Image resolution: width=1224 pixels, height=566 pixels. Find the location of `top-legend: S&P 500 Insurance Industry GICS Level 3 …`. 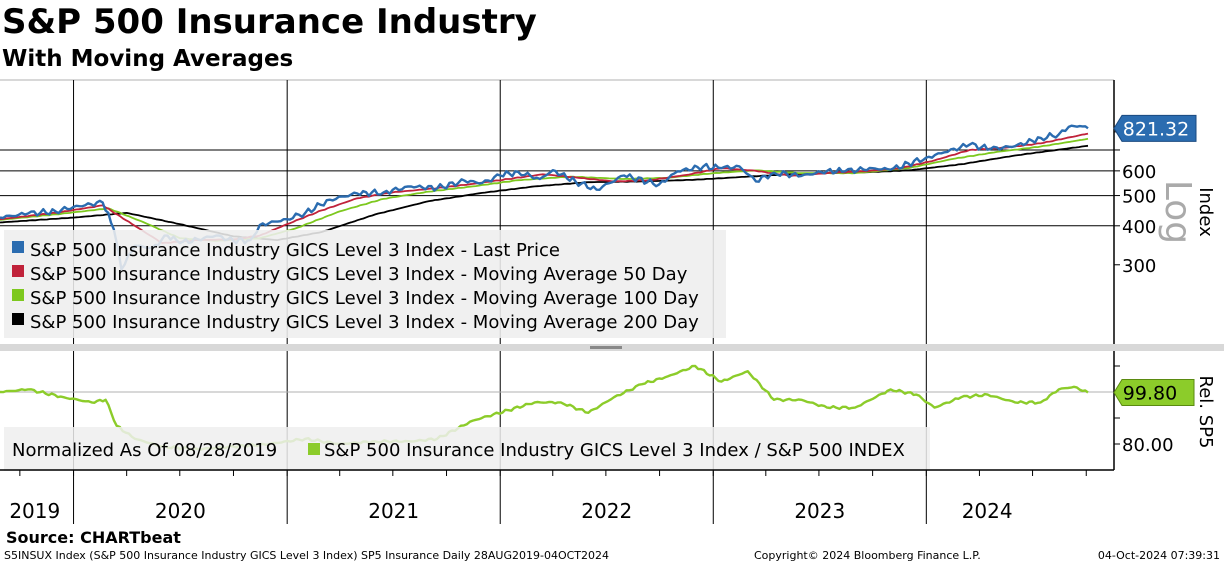

top-legend: S&P 500 Insurance Industry GICS Level 3 … is located at coordinates (365, 284).